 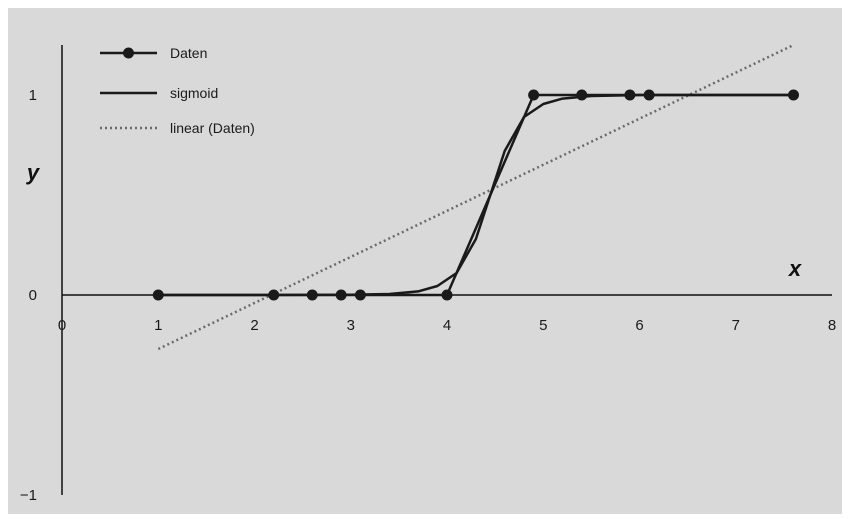 What do you see at coordinates (33, 95) in the screenshot?
I see `y-tick-label: 1` at bounding box center [33, 95].